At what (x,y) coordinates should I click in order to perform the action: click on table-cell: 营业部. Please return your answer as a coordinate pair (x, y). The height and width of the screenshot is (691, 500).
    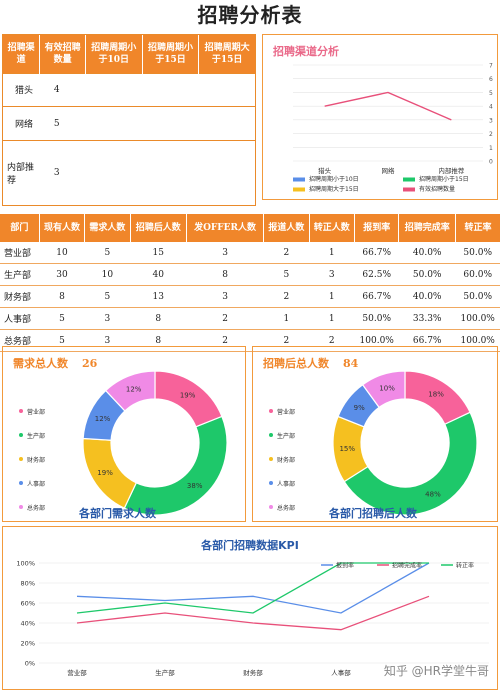
    Looking at the image, I should click on (20, 253).